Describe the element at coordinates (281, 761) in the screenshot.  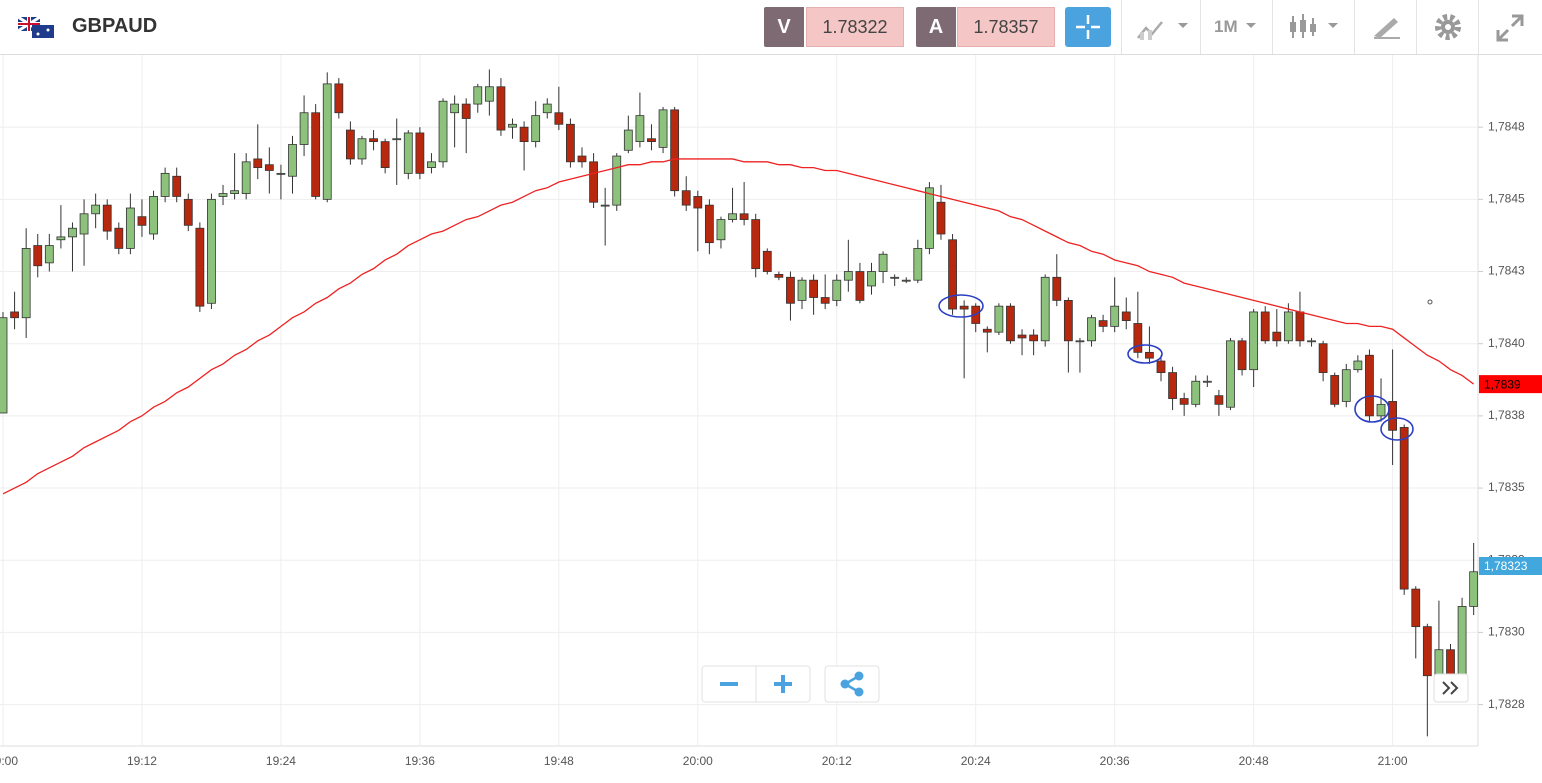
I see `x-tick-label: 19:24` at that location.